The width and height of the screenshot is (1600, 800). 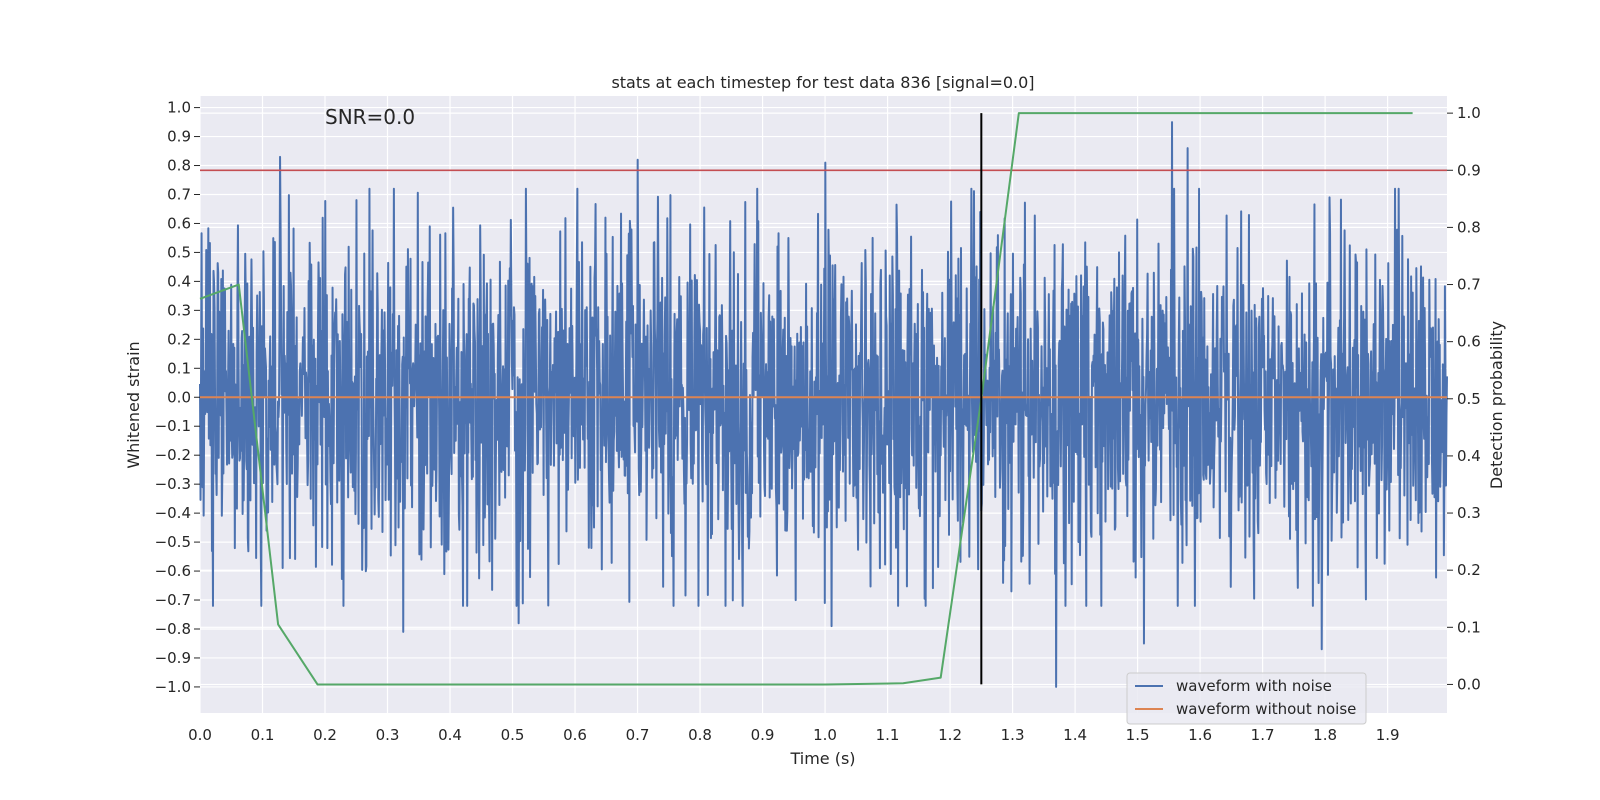 I want to click on y-tick-label: −0.6, so click(x=173, y=571).